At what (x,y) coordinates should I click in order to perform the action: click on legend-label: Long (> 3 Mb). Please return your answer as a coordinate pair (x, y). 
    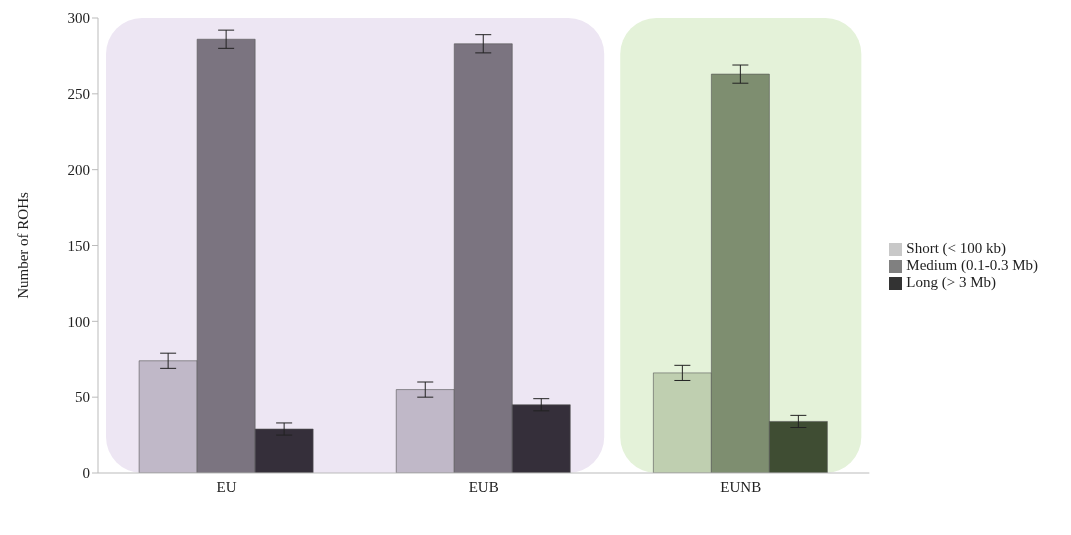
    Looking at the image, I should click on (951, 282).